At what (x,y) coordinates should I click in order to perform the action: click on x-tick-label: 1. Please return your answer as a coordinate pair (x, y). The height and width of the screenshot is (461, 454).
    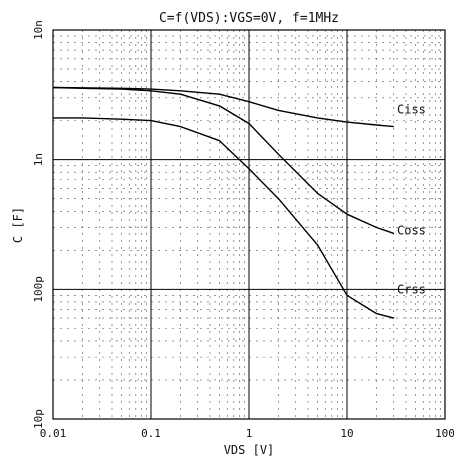
    Looking at the image, I should click on (249, 433).